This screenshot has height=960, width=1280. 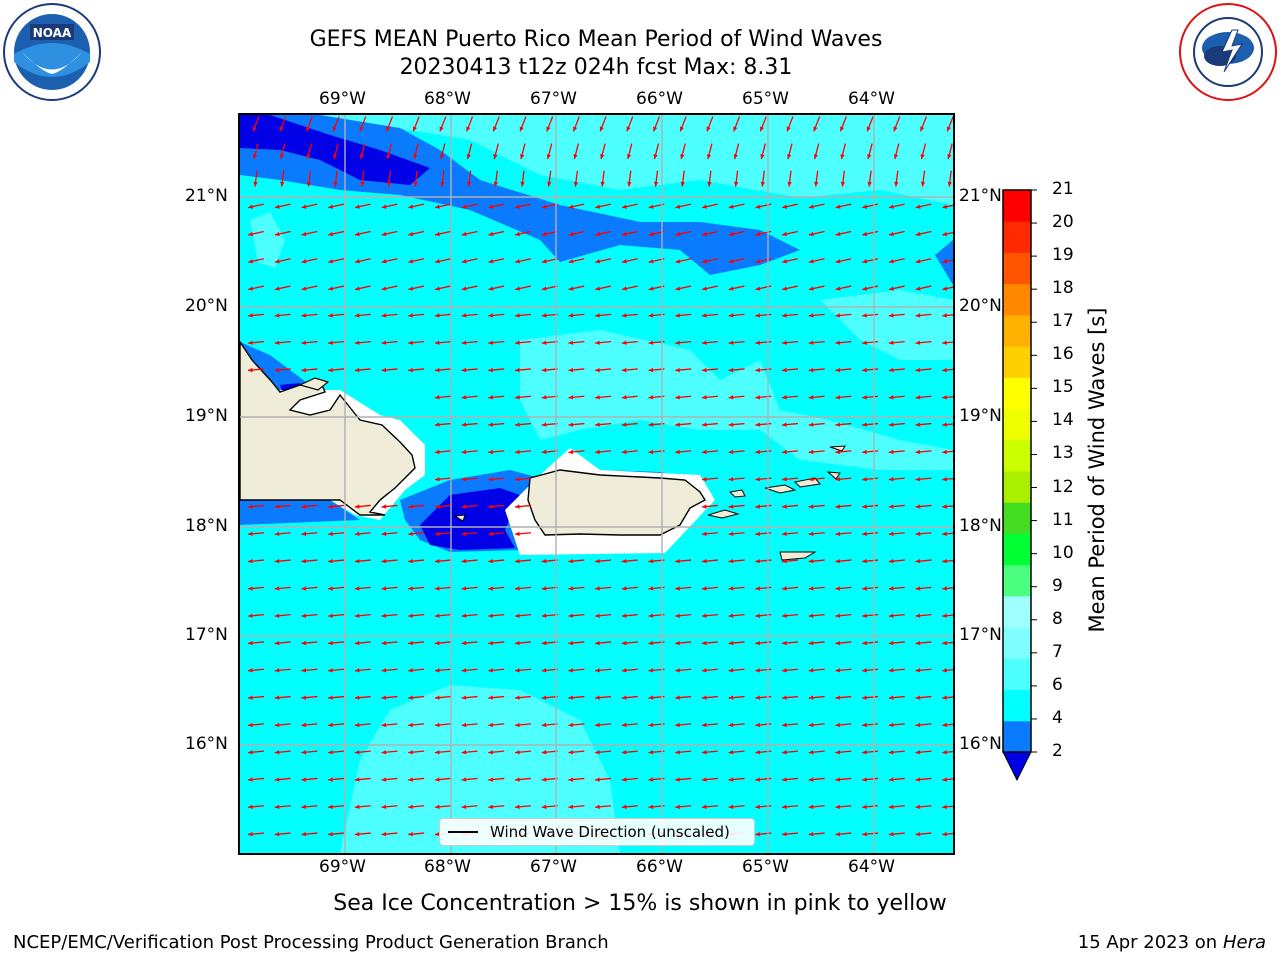 What do you see at coordinates (980, 635) in the screenshot?
I see `lat-tick-right: 17°N` at bounding box center [980, 635].